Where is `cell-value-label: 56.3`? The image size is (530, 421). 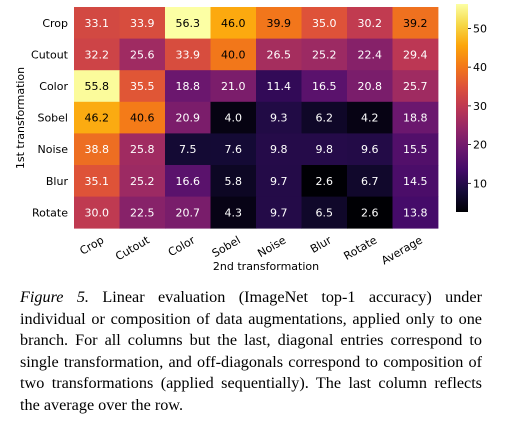 cell-value-label: 56.3 is located at coordinates (188, 23).